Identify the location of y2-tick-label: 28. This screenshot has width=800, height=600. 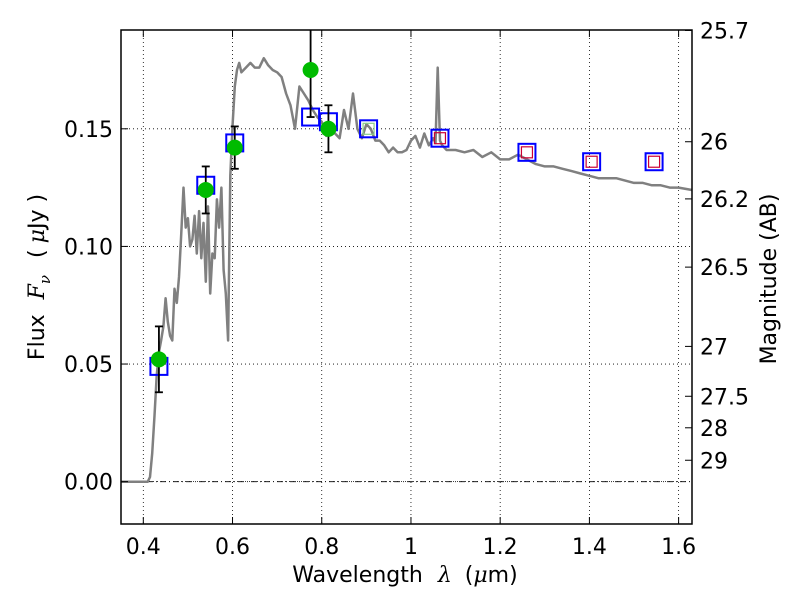
(714, 429).